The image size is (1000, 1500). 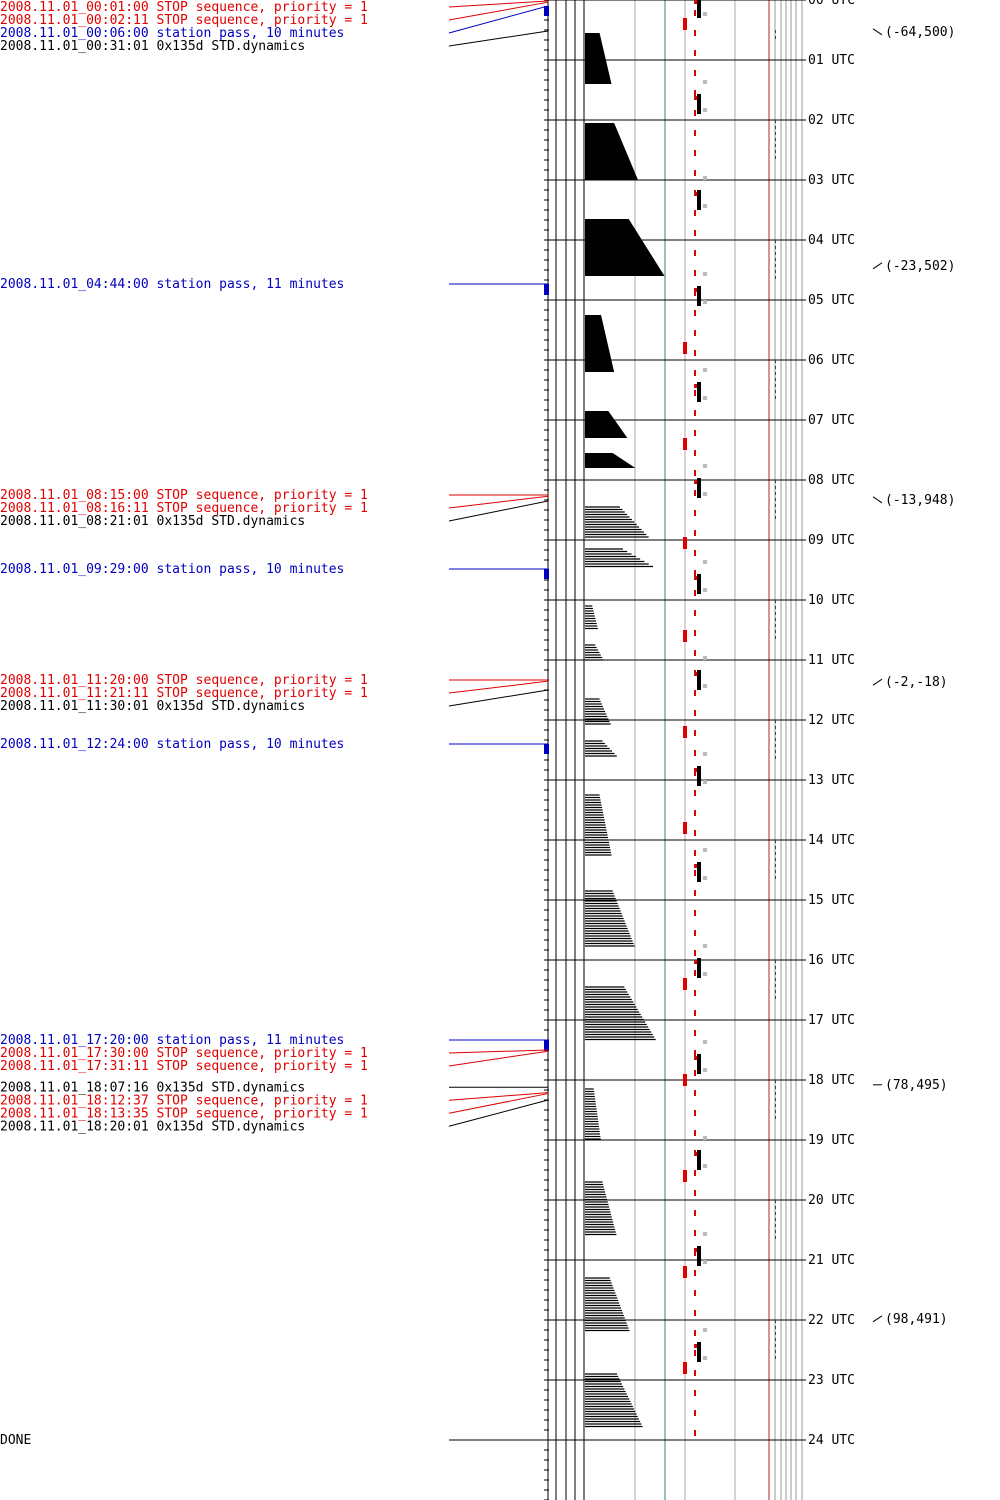 What do you see at coordinates (831, 720) in the screenshot?
I see `hour-label: 12 UTC` at bounding box center [831, 720].